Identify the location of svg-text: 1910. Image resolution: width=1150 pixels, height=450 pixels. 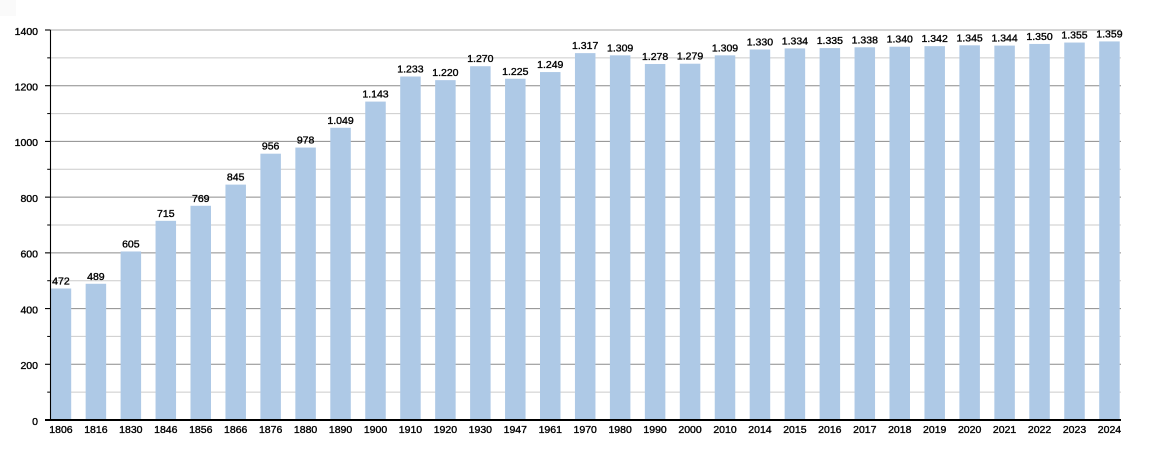
(411, 430).